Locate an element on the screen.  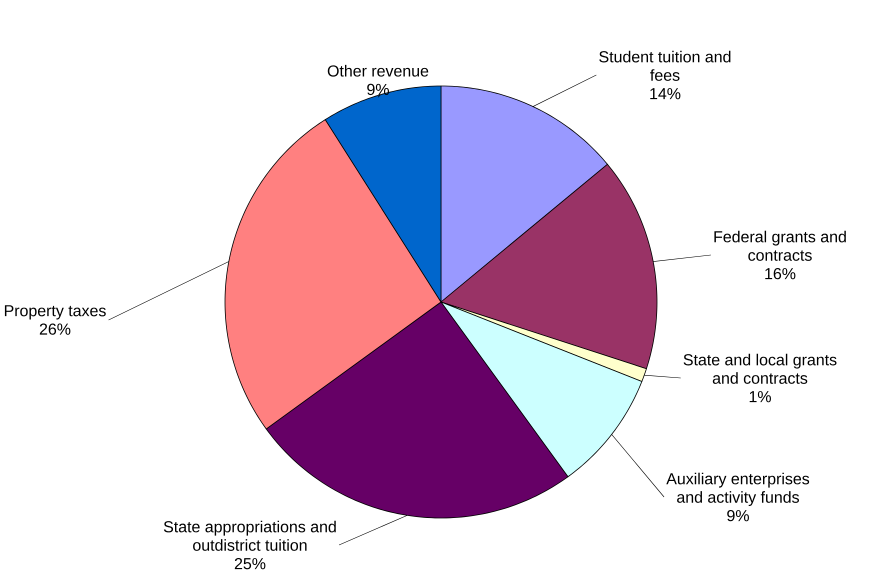
data-label: 1% is located at coordinates (760, 396).